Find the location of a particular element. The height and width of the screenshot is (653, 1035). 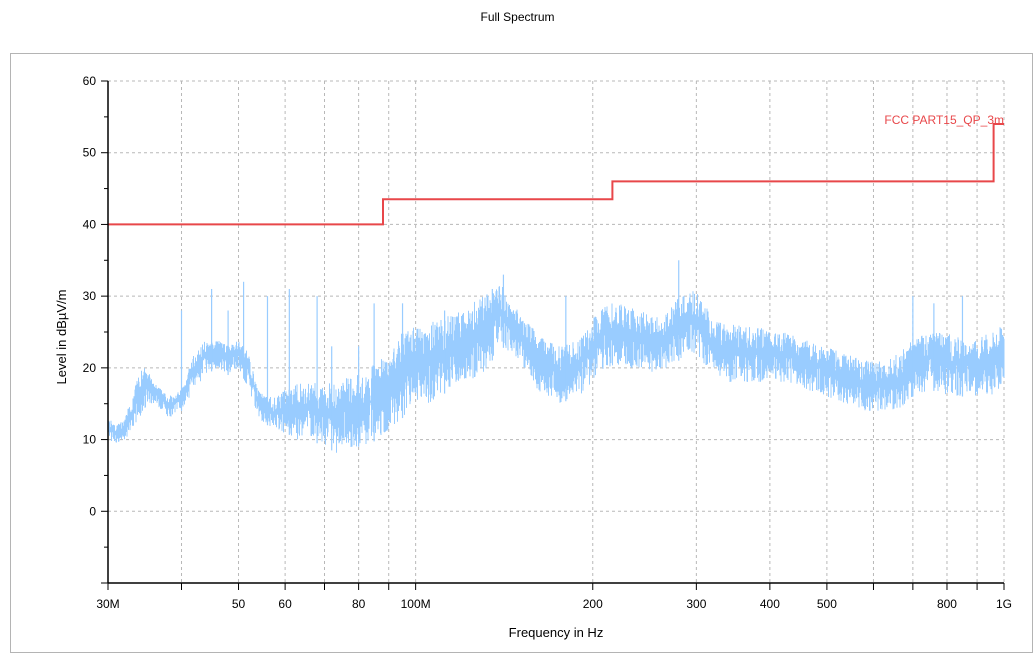

y-tick-label: 50 is located at coordinates (90, 153).